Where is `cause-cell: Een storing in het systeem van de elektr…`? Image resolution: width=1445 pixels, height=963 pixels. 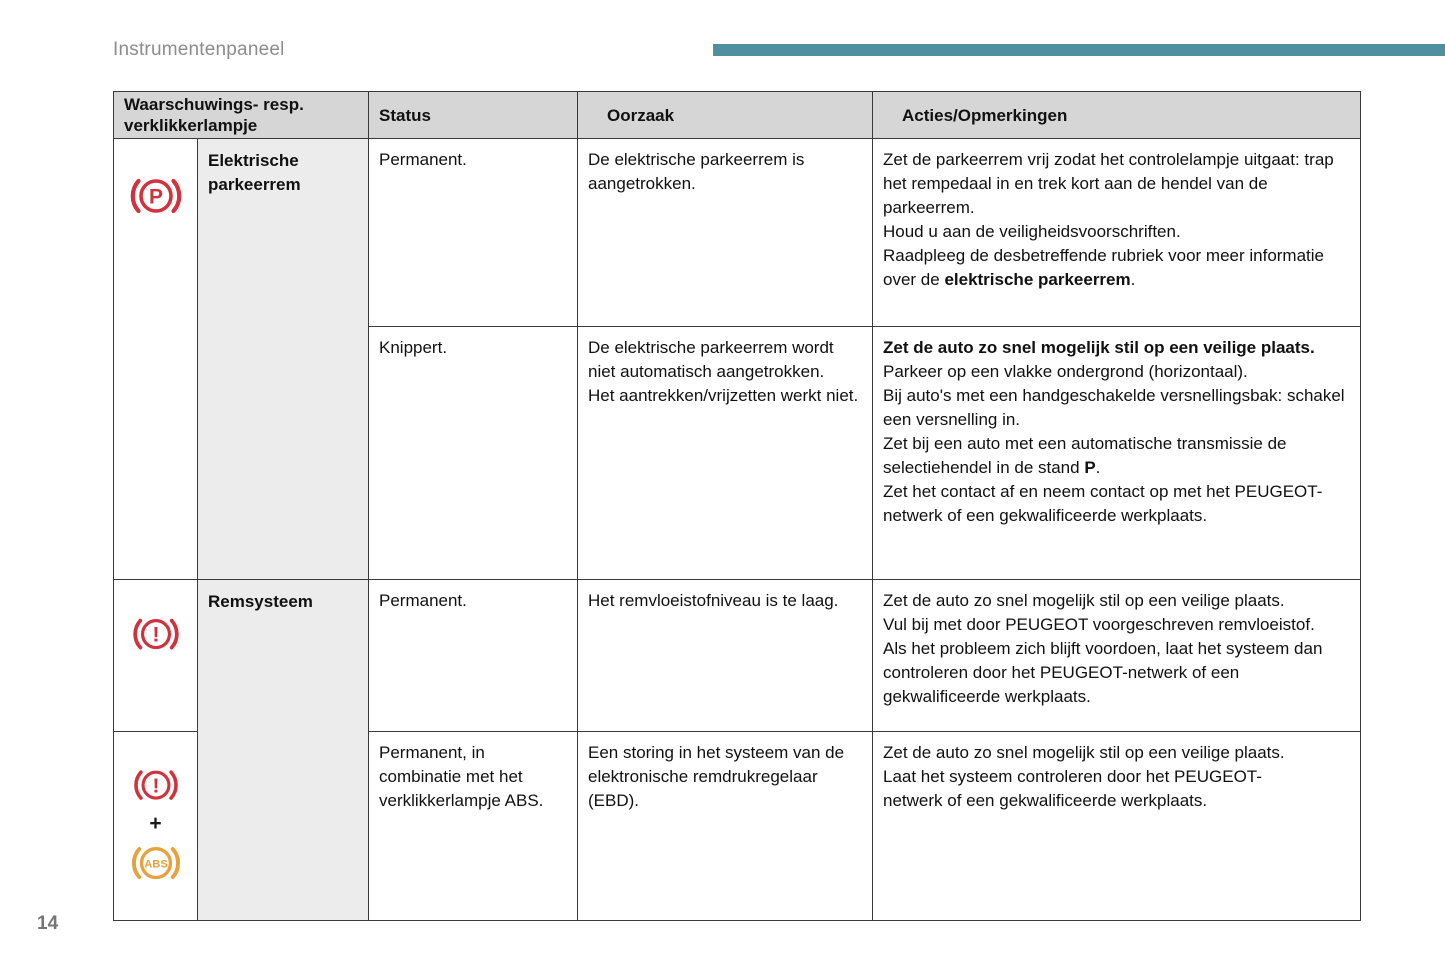 cause-cell: Een storing in het systeem van de elektr… is located at coordinates (725, 826).